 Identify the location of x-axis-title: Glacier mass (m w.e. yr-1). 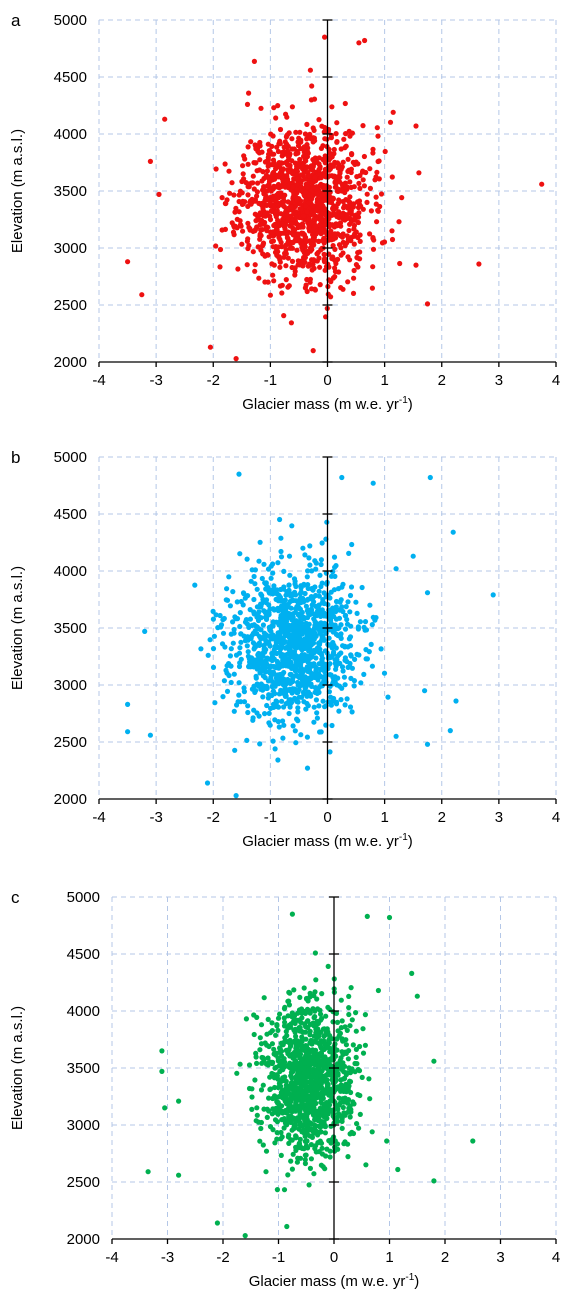
(327, 841).